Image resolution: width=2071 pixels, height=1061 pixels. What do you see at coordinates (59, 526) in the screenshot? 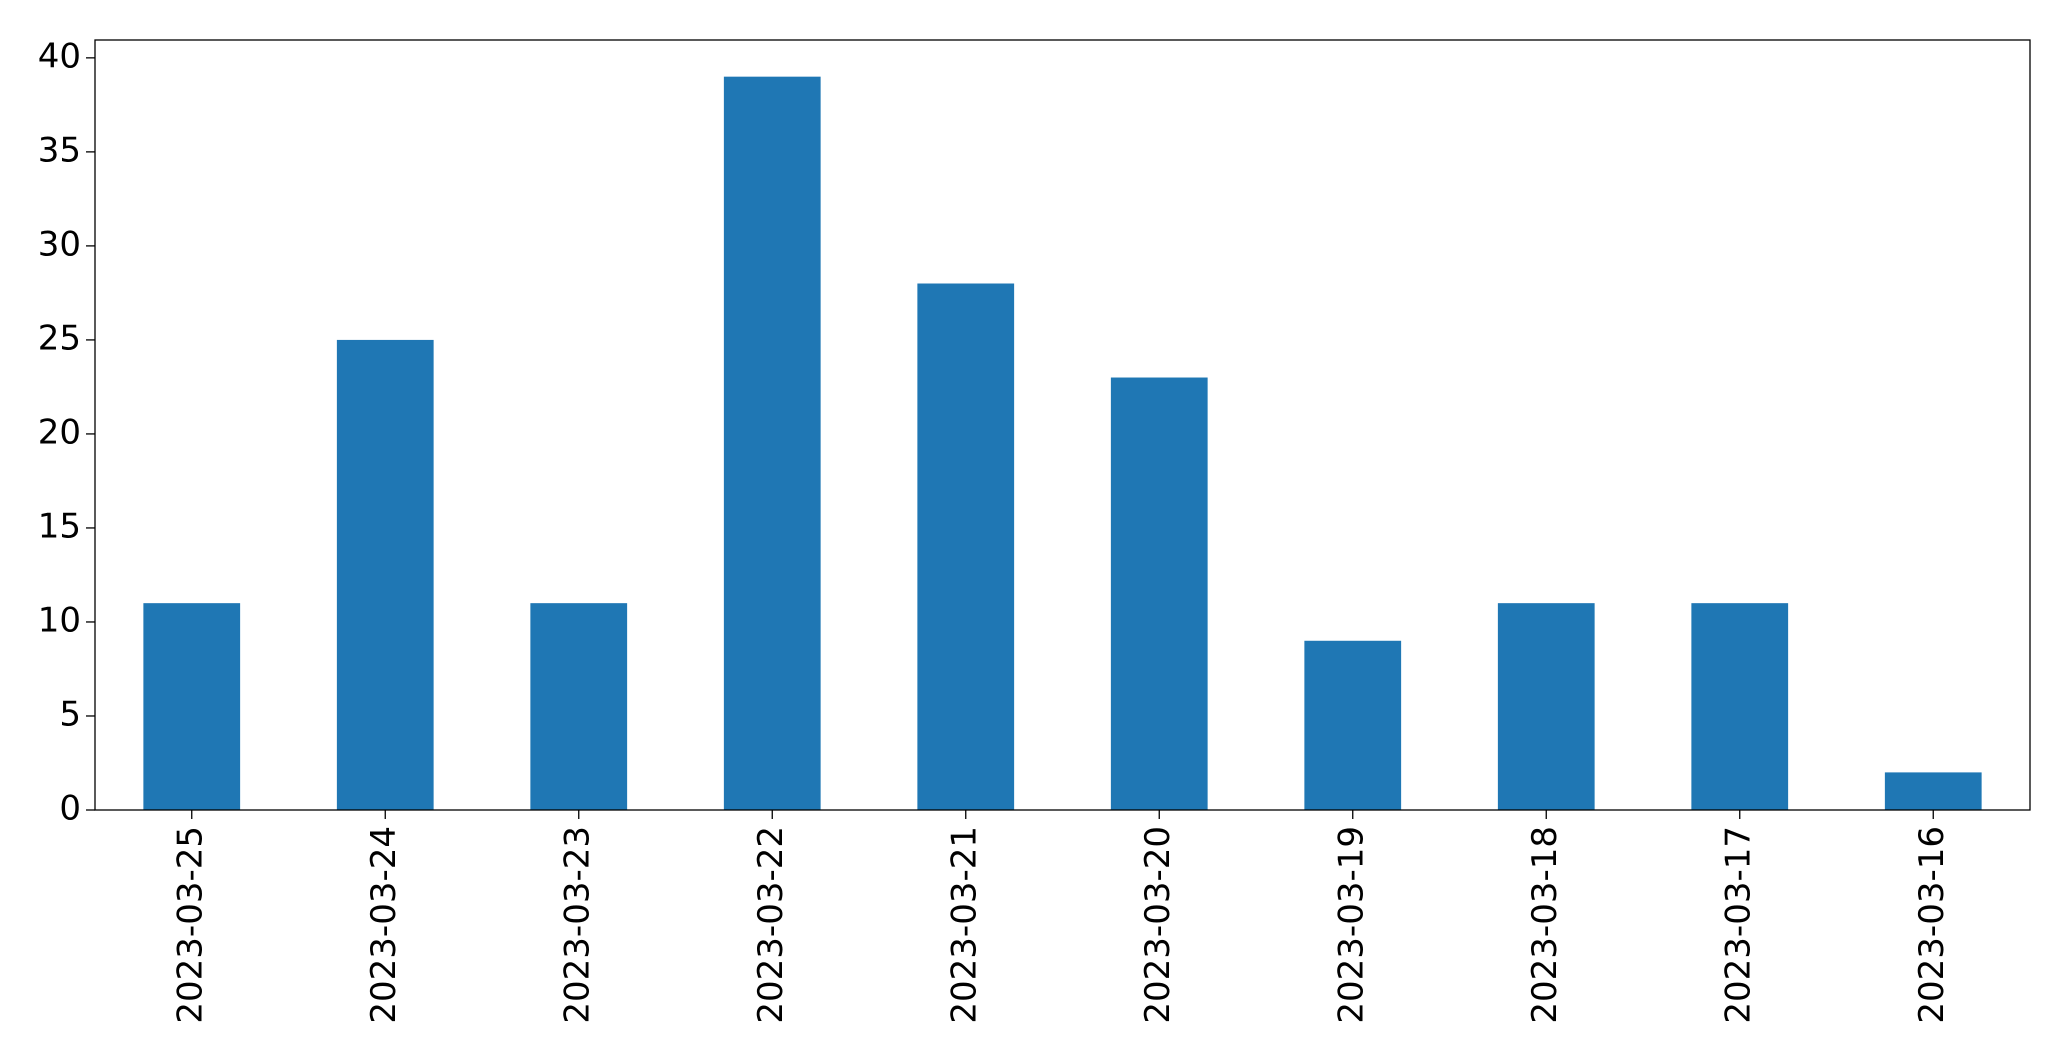
I see `y-tick-label: 15` at bounding box center [59, 526].